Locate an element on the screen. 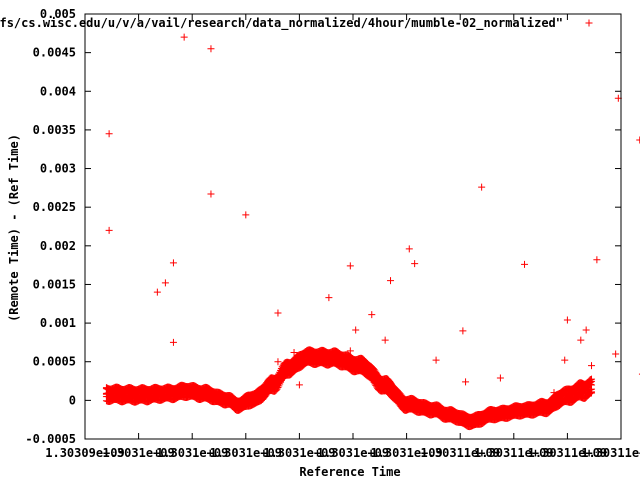 The width and height of the screenshot is (640, 480). band-points is located at coordinates (349, 388).